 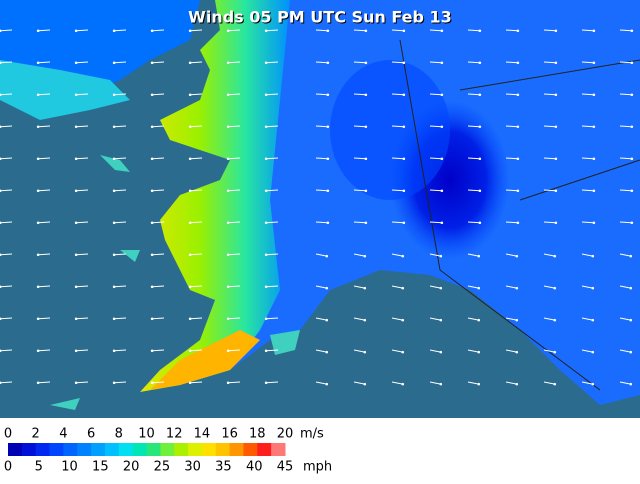 What do you see at coordinates (223, 467) in the screenshot?
I see `mph-label: 35` at bounding box center [223, 467].